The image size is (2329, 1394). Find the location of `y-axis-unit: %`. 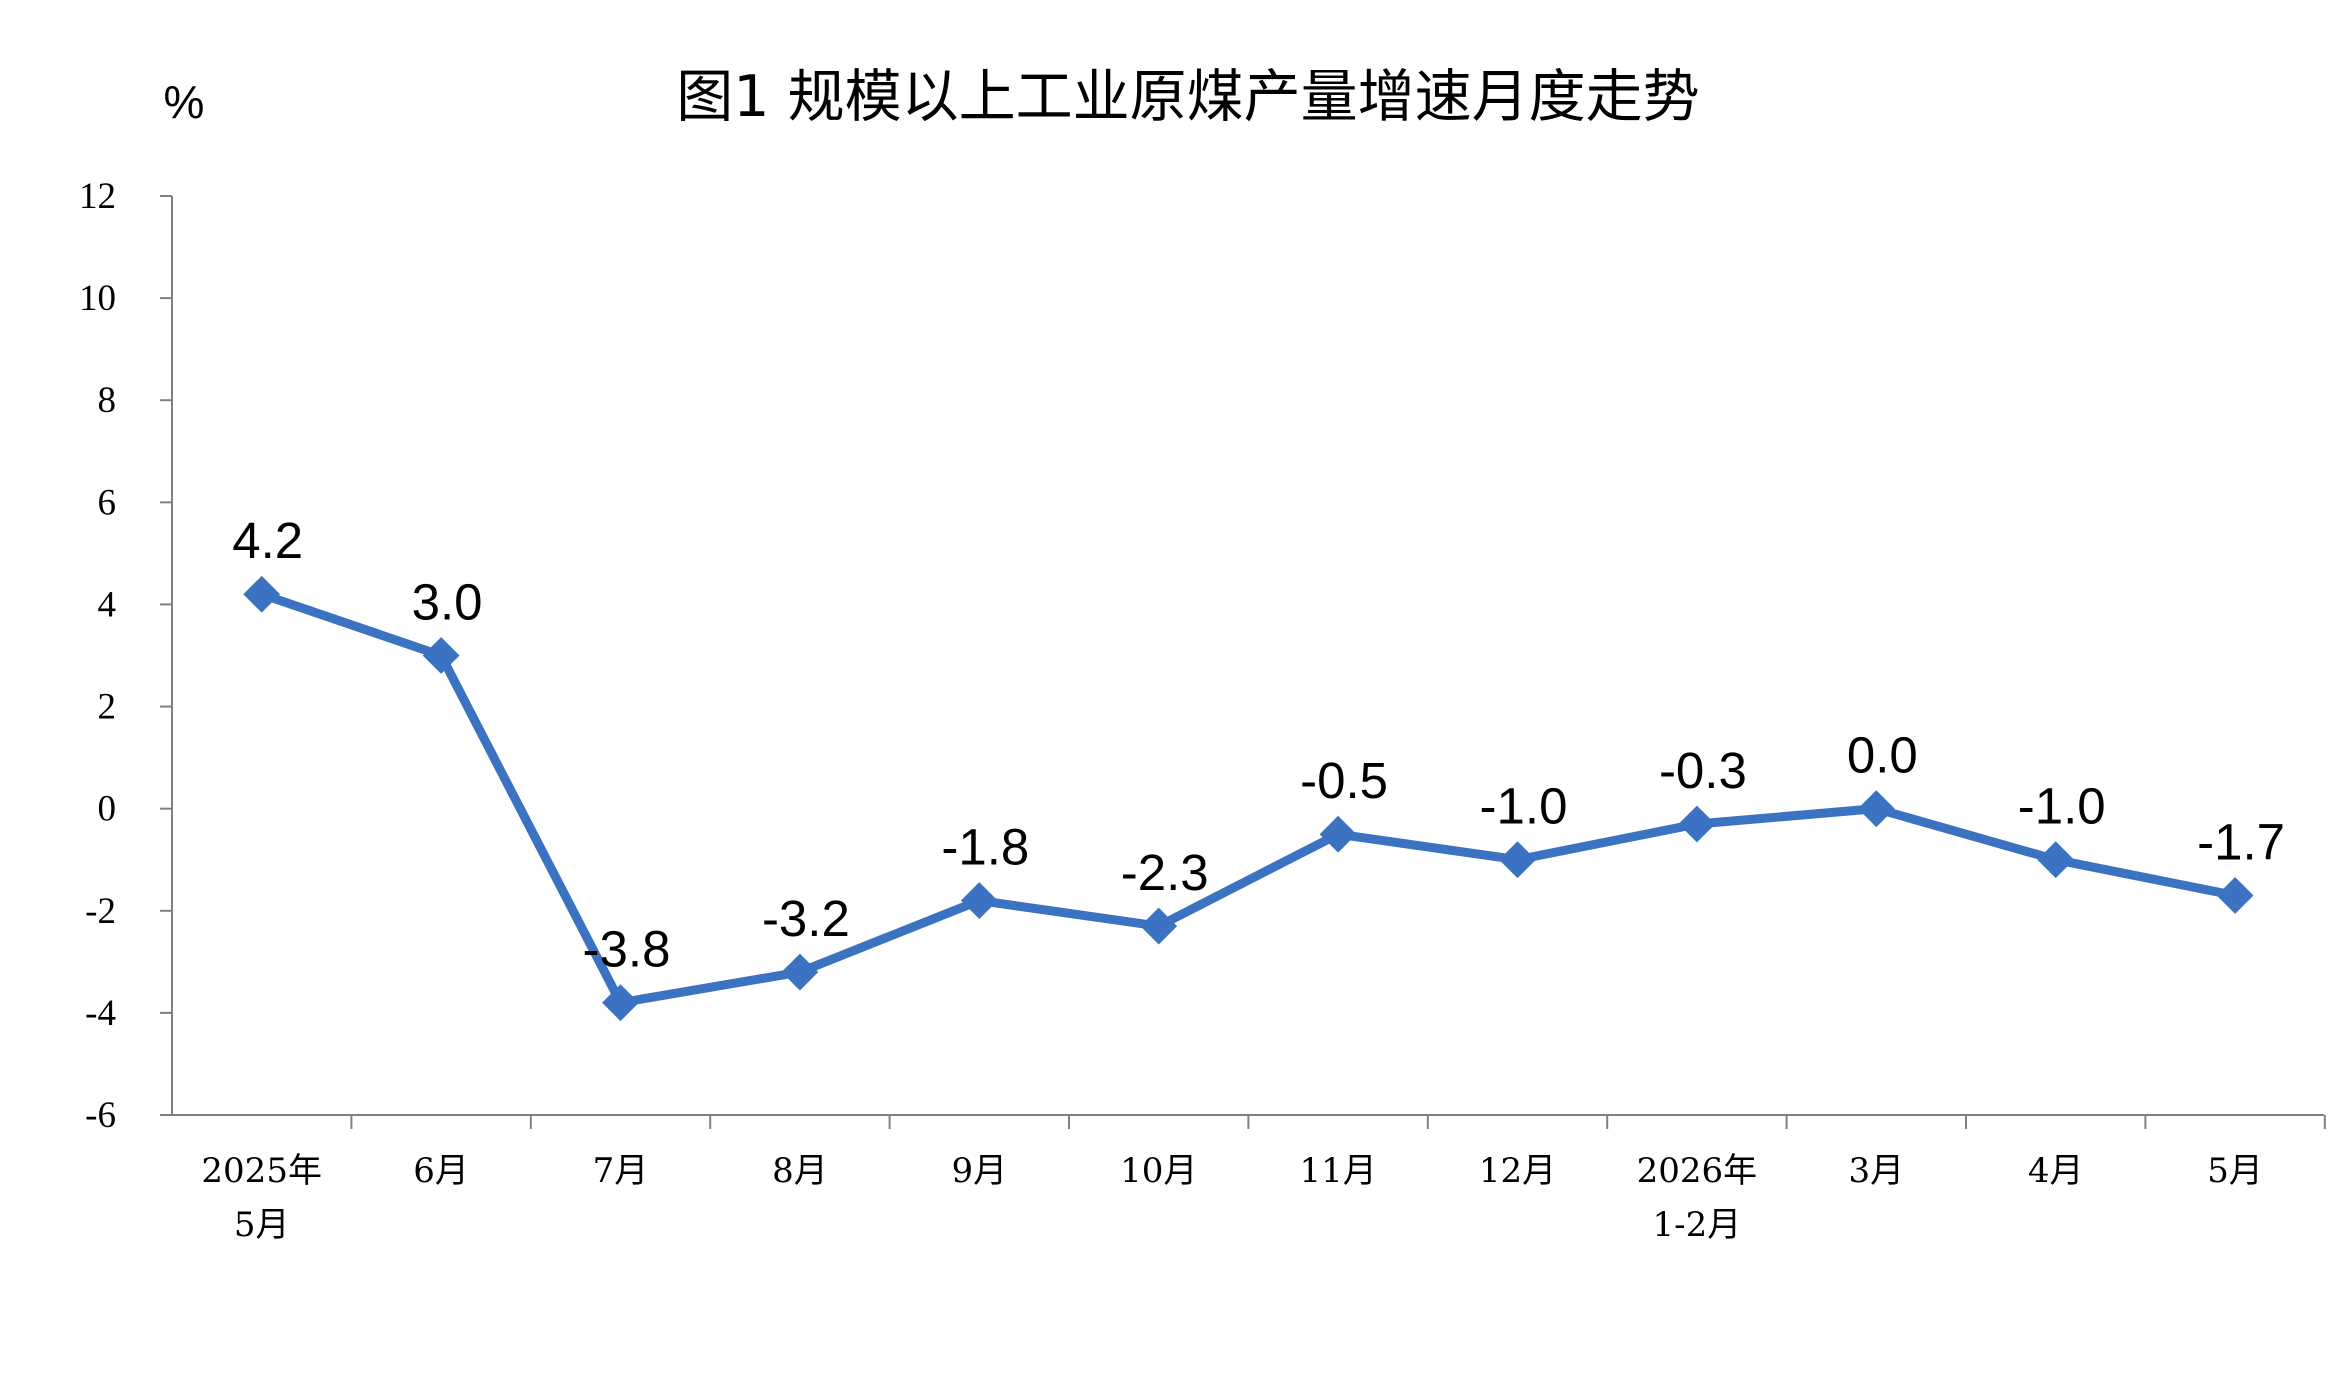

y-axis-unit: % is located at coordinates (184, 102).